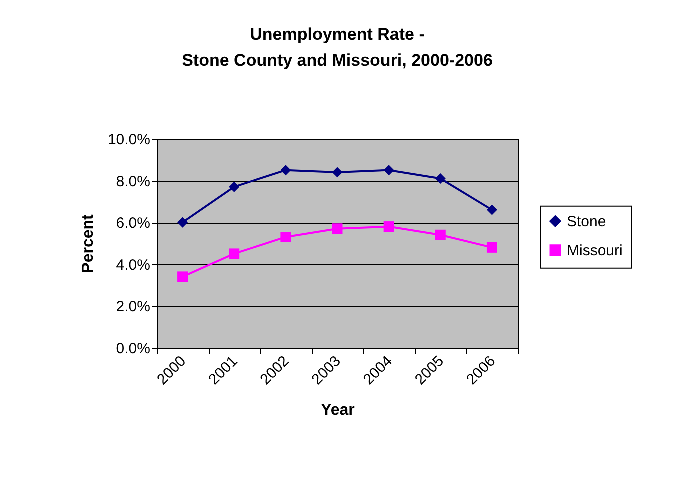 The image size is (691, 489). What do you see at coordinates (586, 221) in the screenshot?
I see `legend-label: Stone` at bounding box center [586, 221].